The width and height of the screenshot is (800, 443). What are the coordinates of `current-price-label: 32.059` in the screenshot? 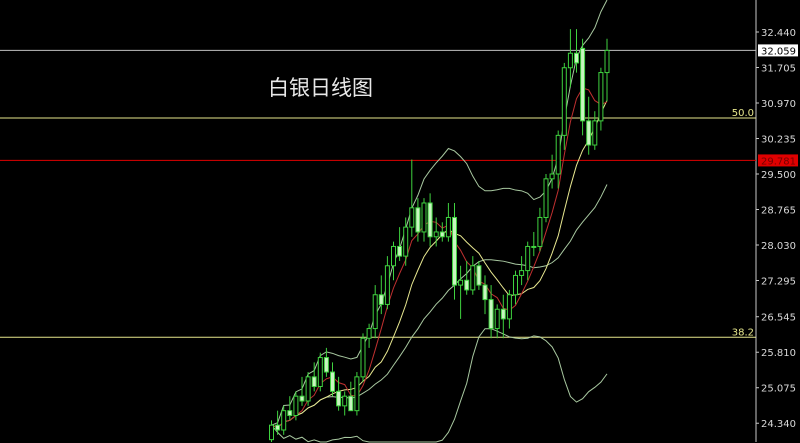 It's located at (778, 51).